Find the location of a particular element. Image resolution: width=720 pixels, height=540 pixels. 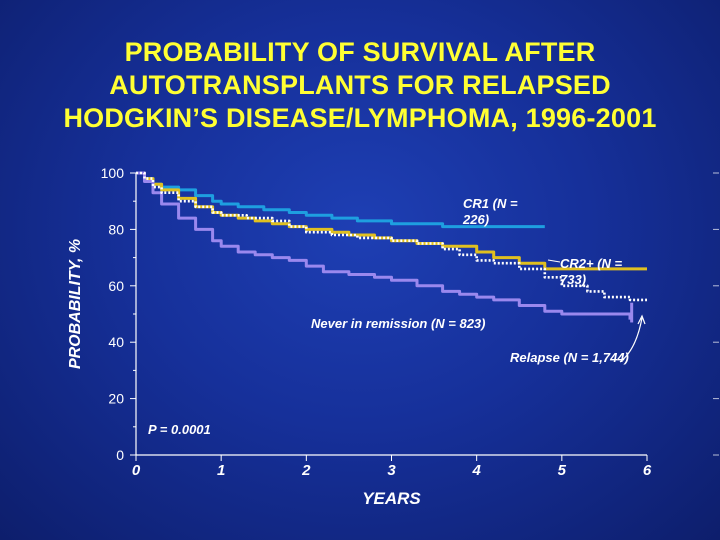

y-tick-label: 0 is located at coordinates (120, 455).